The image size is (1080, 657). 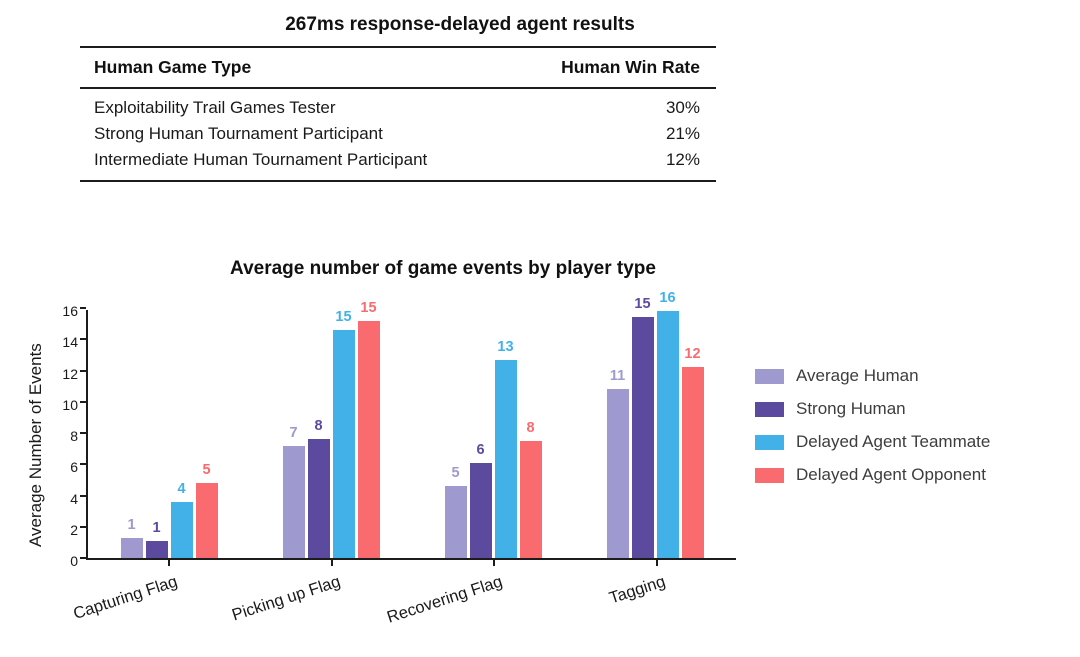 What do you see at coordinates (70, 404) in the screenshot?
I see `y-tick-label: 10` at bounding box center [70, 404].